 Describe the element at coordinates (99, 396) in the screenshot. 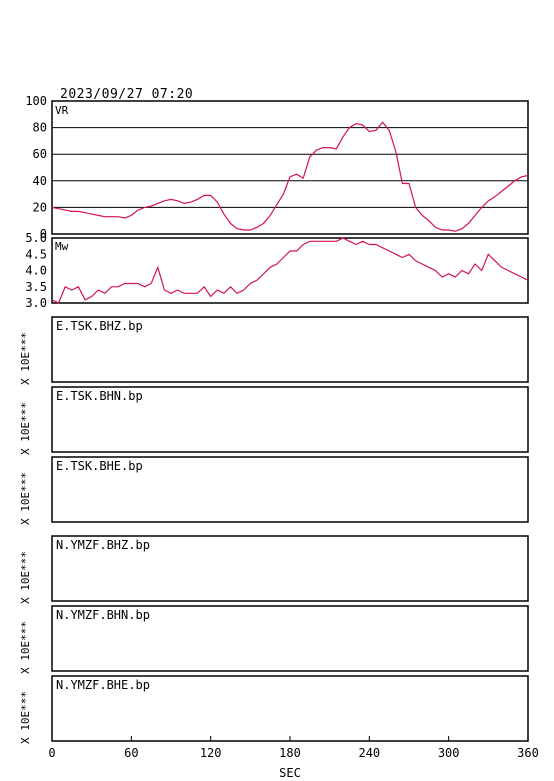

I see `channel-label: E.TSK.BHN.bp` at that location.